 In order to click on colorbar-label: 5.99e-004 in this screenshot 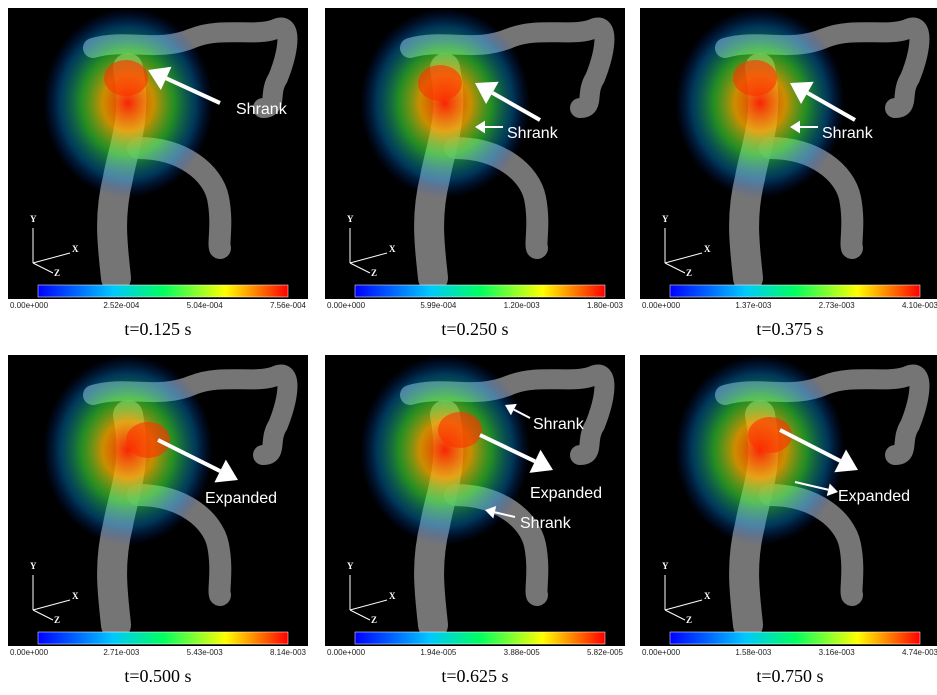, I will do `click(438, 305)`.